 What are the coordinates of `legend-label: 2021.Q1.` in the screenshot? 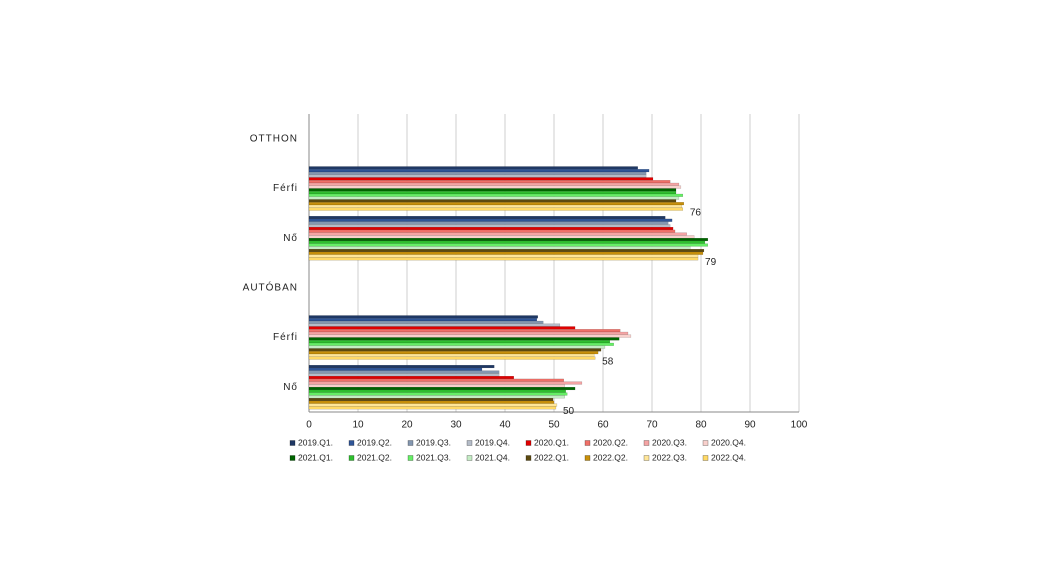 It's located at (315, 457).